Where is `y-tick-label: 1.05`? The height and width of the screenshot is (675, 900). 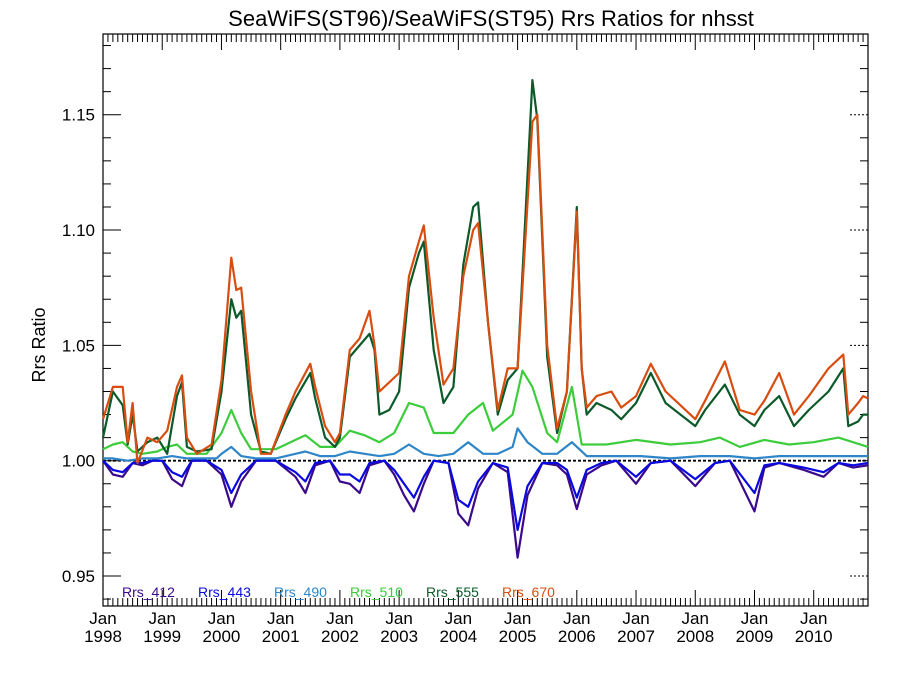 y-tick-label: 1.05 is located at coordinates (78, 345).